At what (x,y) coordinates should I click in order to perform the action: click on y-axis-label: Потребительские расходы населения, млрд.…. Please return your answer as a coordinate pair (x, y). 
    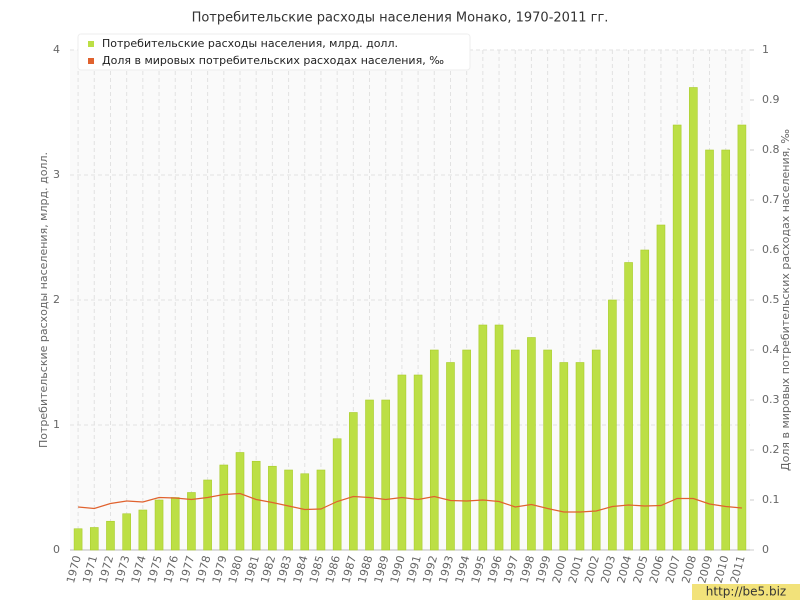
    Looking at the image, I should click on (43, 300).